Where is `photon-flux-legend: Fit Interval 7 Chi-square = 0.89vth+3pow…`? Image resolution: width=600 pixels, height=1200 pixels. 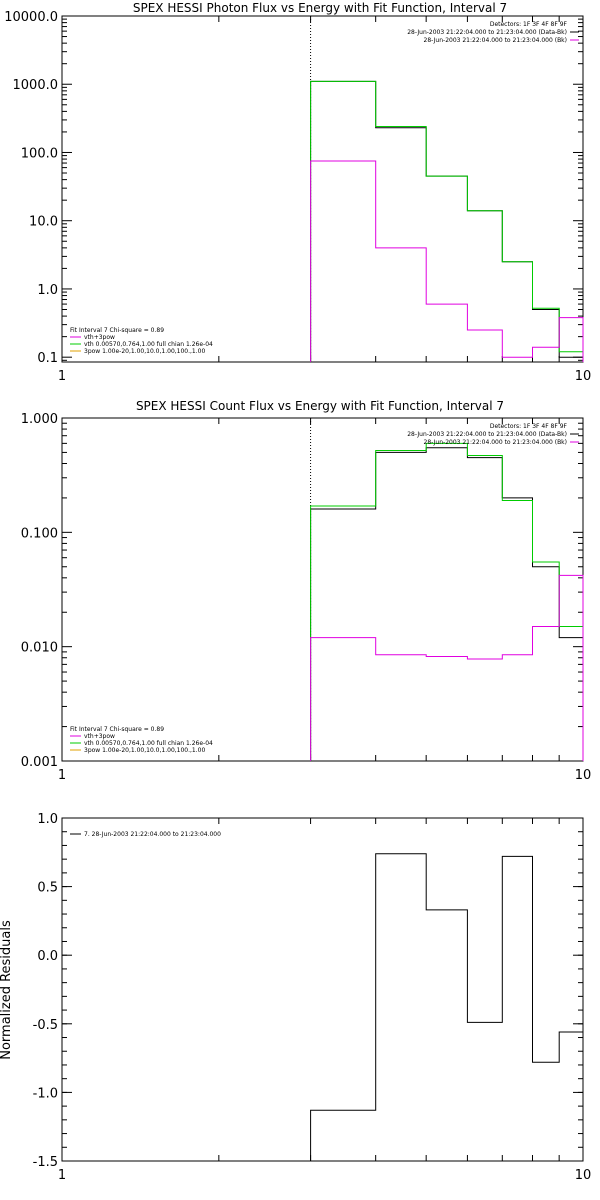 photon-flux-legend: Fit Interval 7 Chi-square = 0.89vth+3pow… is located at coordinates (141, 341).